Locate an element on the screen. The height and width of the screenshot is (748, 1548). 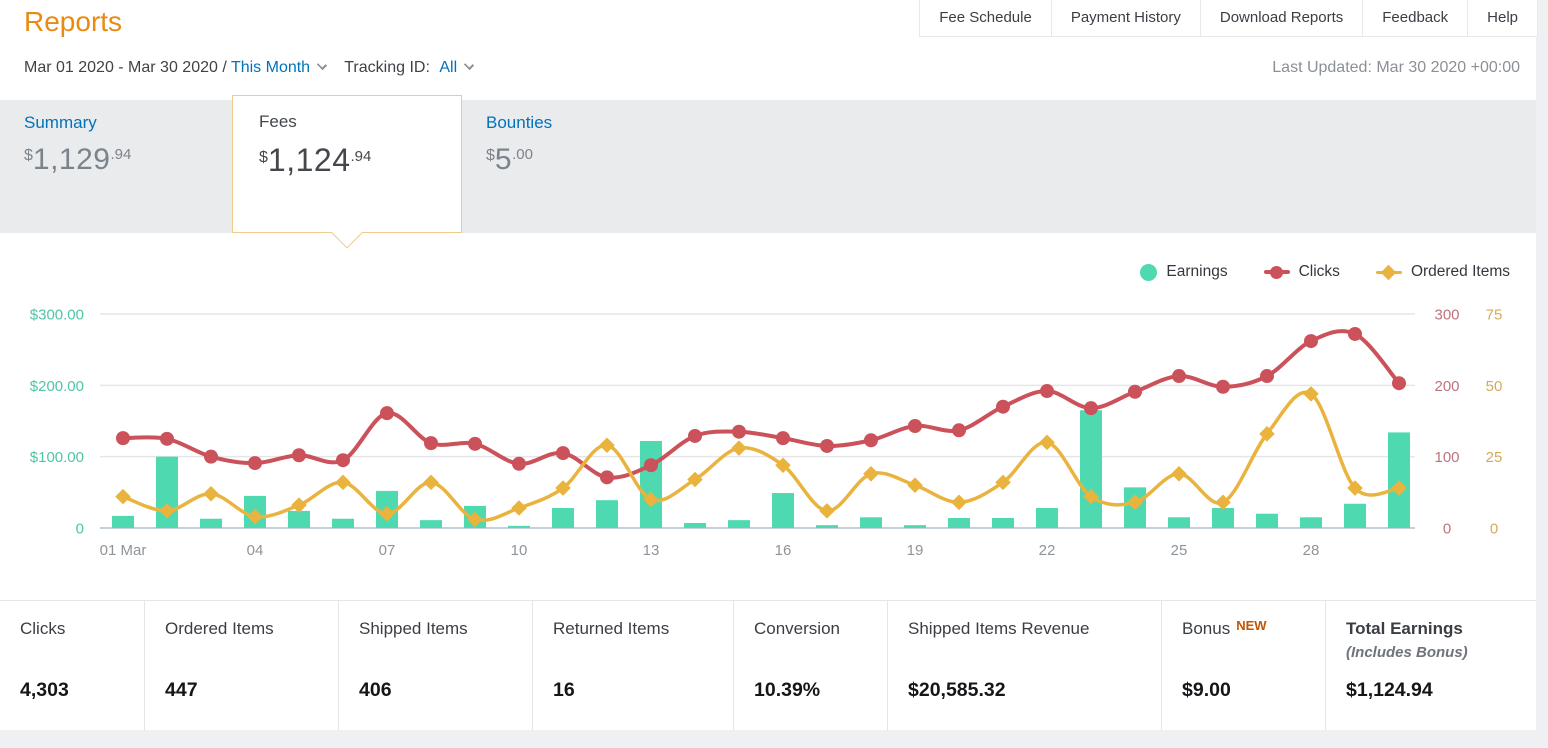
svg-text: 04 is located at coordinates (255, 550).